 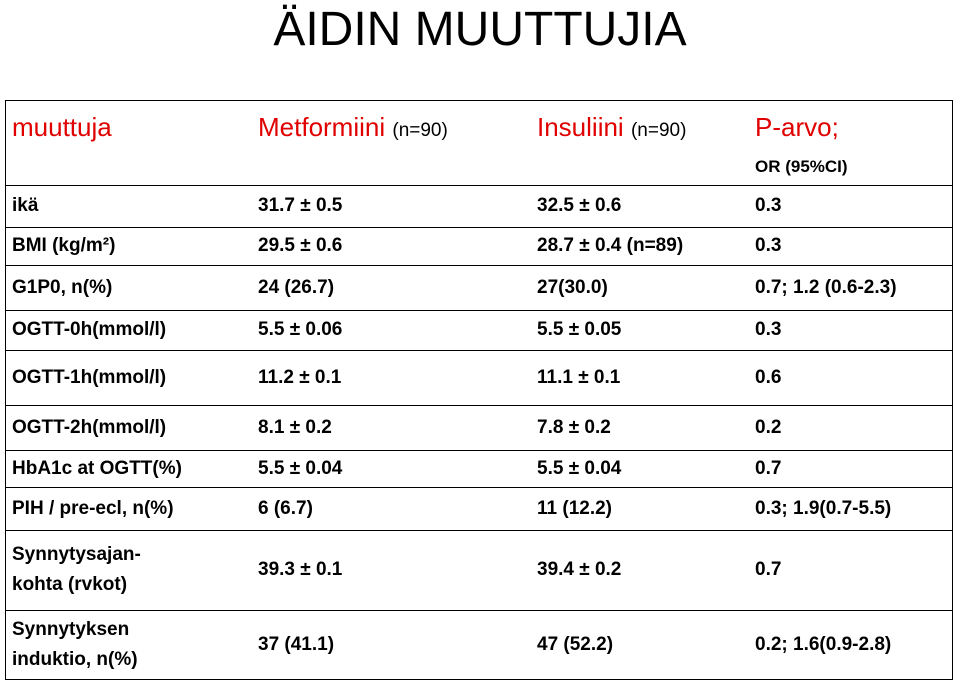 I want to click on table-cell: 5.5 ± 0.06, so click(x=300, y=329).